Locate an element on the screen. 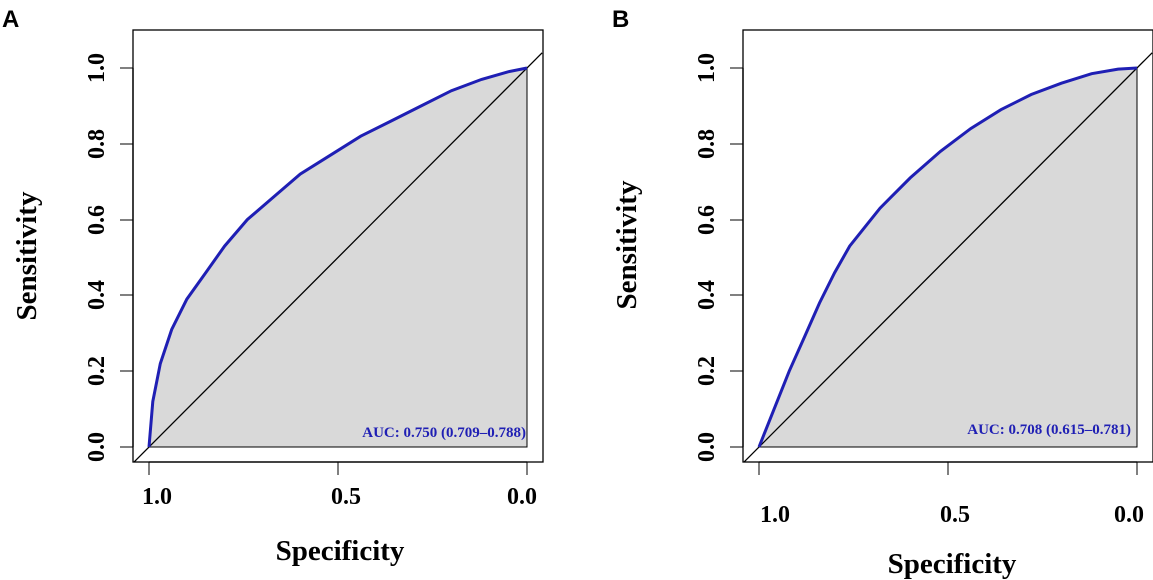 The image size is (1153, 580). panel-a-x-axis-title: Specificity is located at coordinates (340, 551).